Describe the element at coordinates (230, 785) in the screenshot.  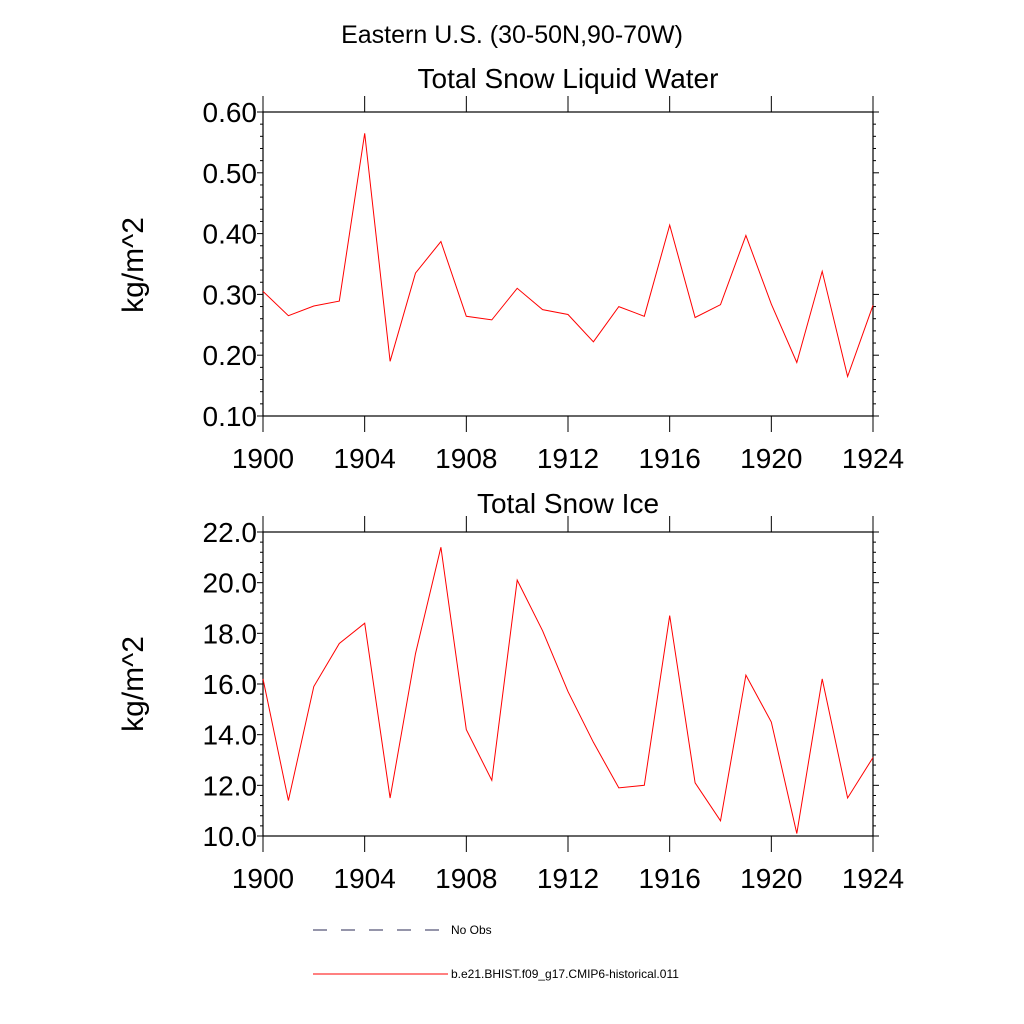
I see `y-tick-label: 12.0` at that location.